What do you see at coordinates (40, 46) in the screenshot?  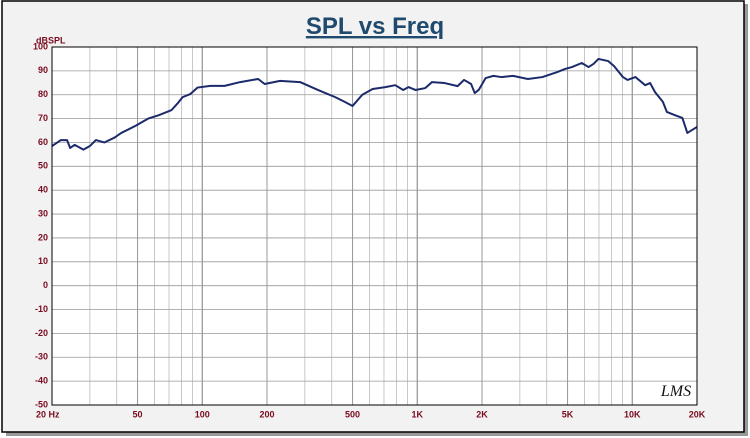 I see `y-tick-label: 100` at bounding box center [40, 46].